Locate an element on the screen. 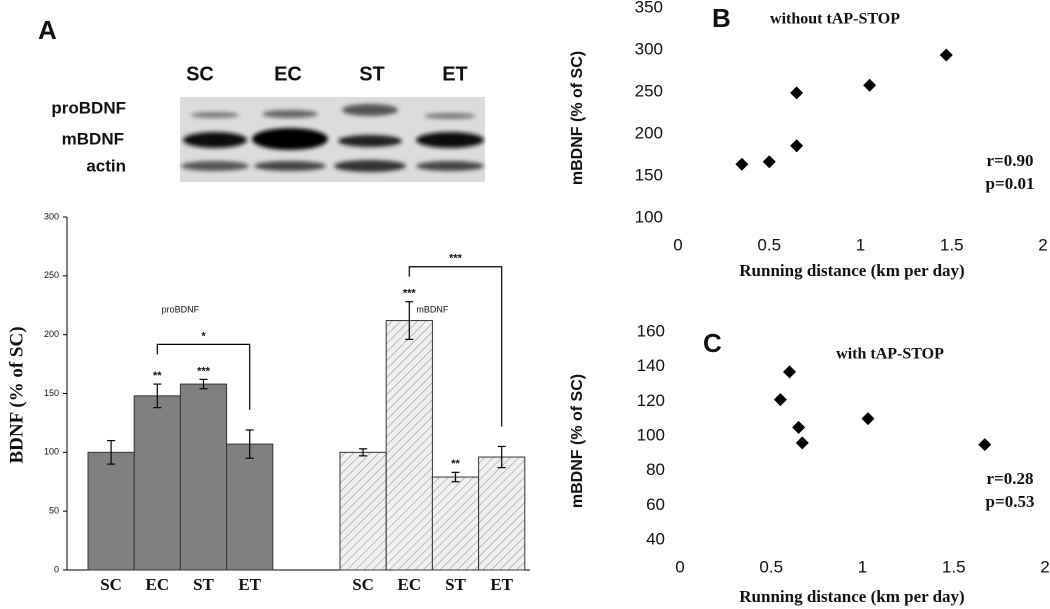 The width and height of the screenshot is (1050, 609). row-label: mBDNF is located at coordinates (93, 138).